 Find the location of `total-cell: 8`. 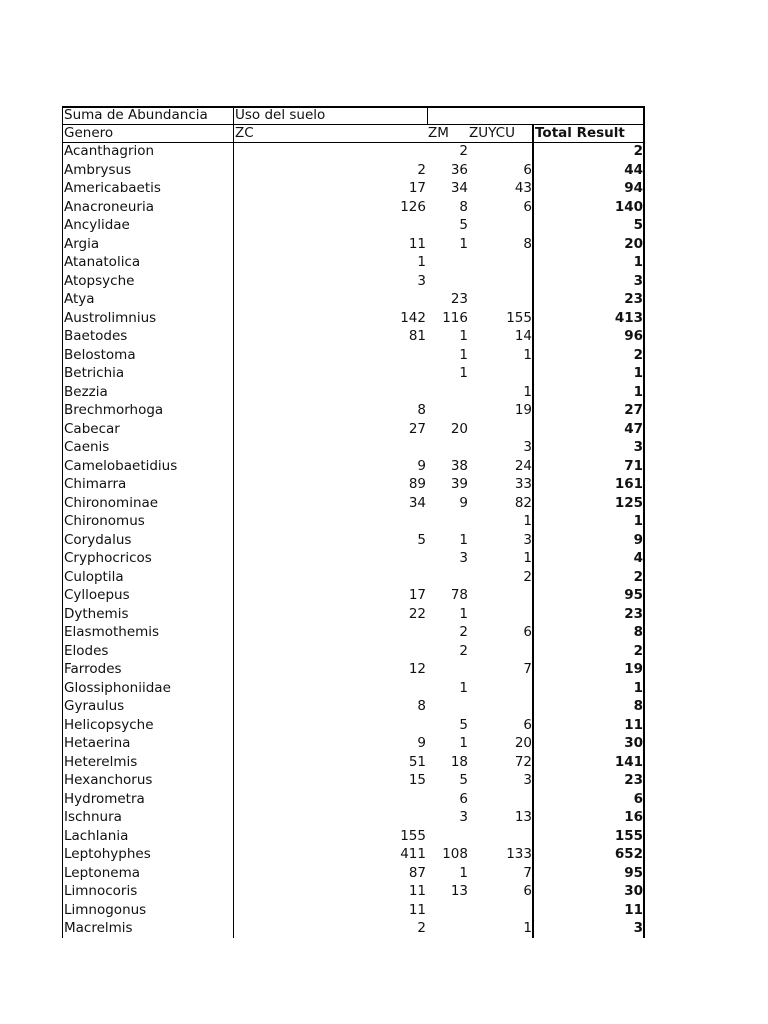

total-cell: 8 is located at coordinates (638, 632).